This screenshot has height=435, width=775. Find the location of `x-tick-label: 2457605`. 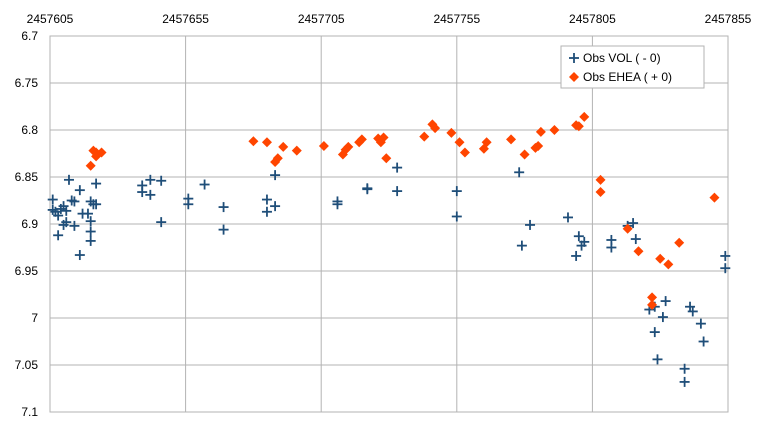

x-tick-label: 2457605 is located at coordinates (50, 19).